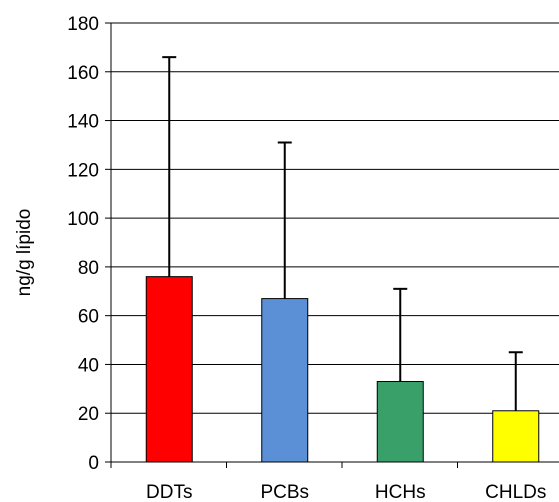 Image resolution: width=559 pixels, height=502 pixels. I want to click on y-axis-label: ng/g lípido, so click(24, 253).